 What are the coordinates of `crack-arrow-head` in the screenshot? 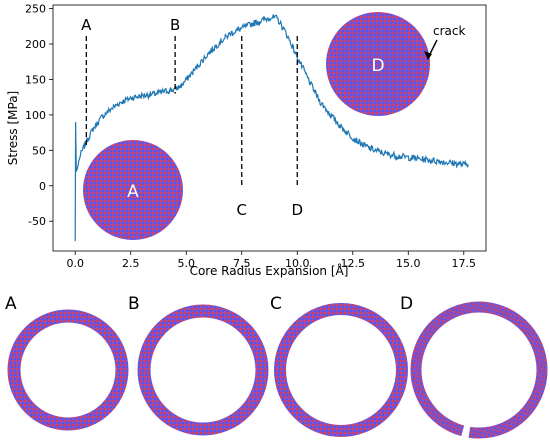 It's located at (428, 55).